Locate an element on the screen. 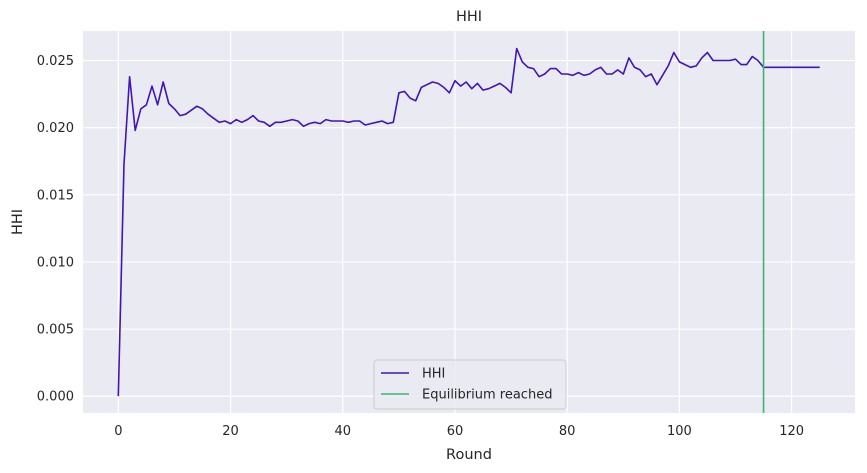 This screenshot has height=473, width=867. legend-label-hhi: HHI is located at coordinates (433, 374).